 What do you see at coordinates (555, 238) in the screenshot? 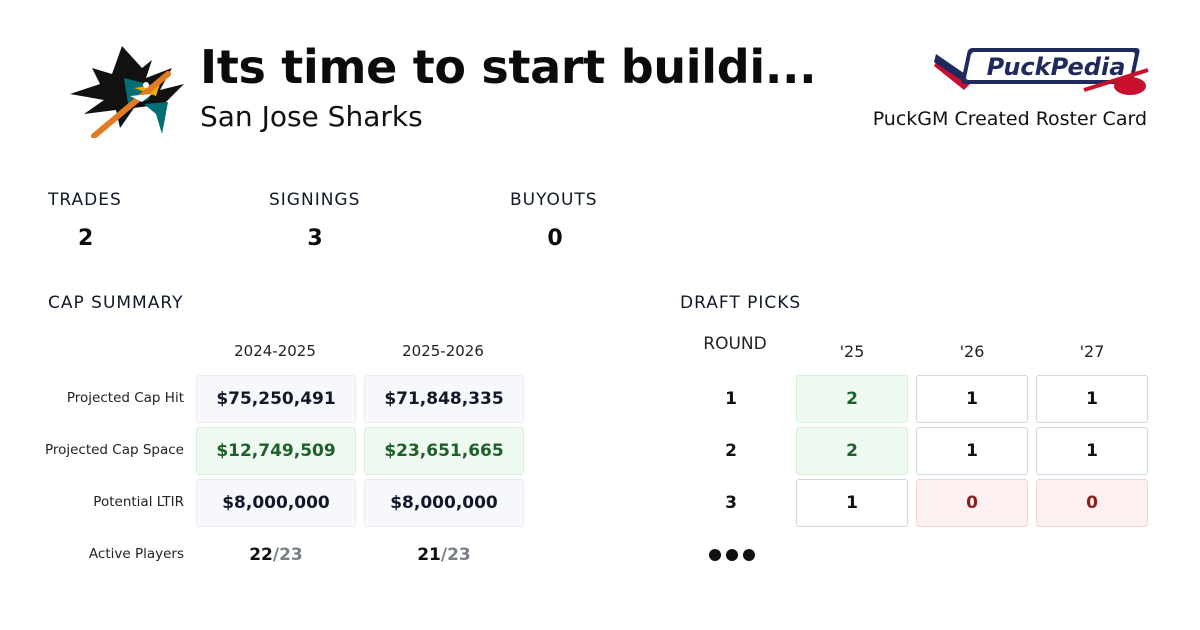
I see `stat-value: 0` at bounding box center [555, 238].